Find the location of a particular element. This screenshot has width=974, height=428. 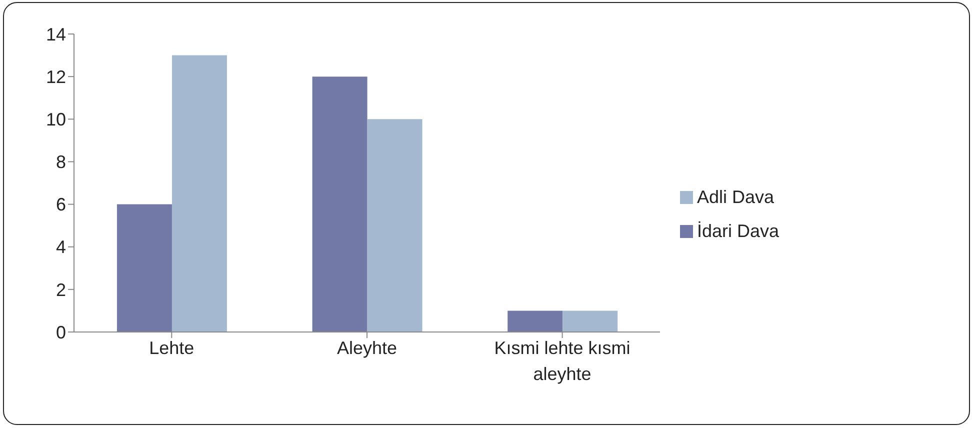

y-tick-label: 12 is located at coordinates (56, 76).